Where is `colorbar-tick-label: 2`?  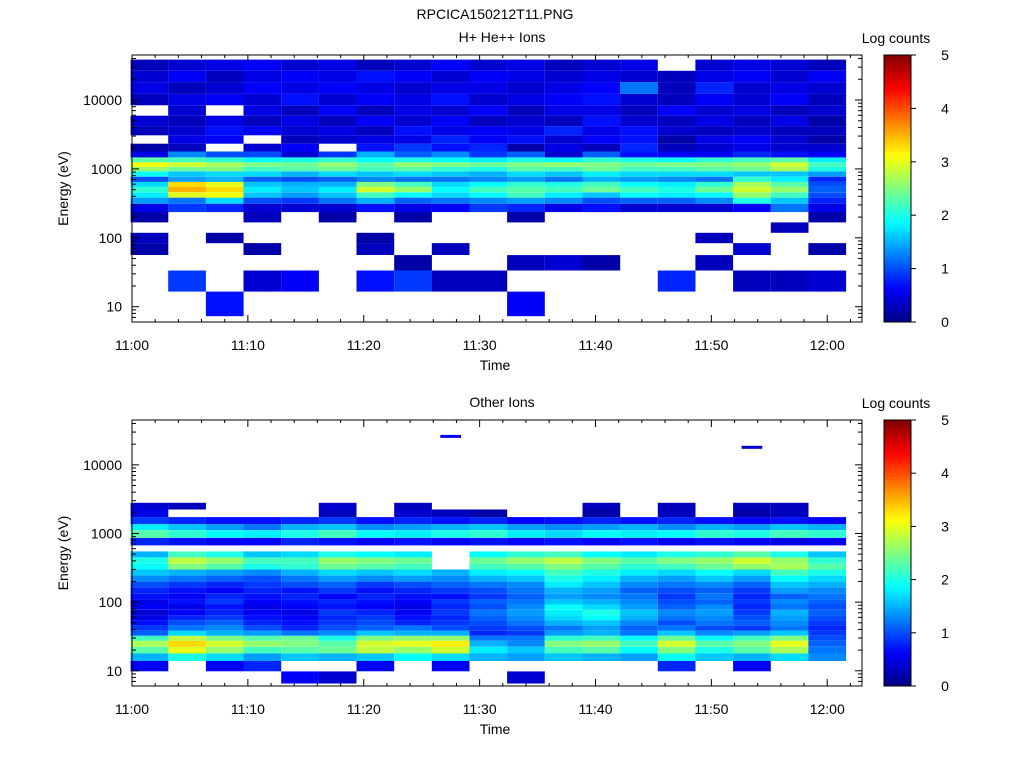 colorbar-tick-label: 2 is located at coordinates (945, 215).